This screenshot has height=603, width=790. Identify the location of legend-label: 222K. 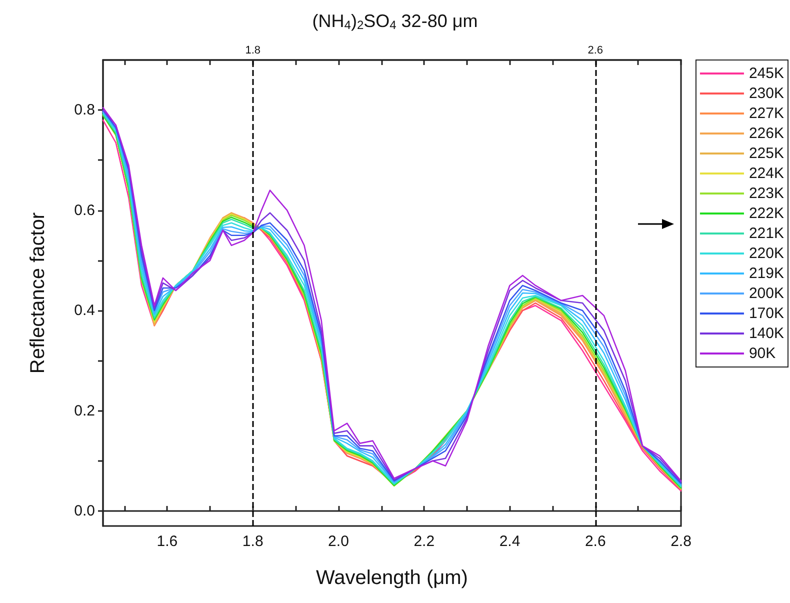
(766, 213).